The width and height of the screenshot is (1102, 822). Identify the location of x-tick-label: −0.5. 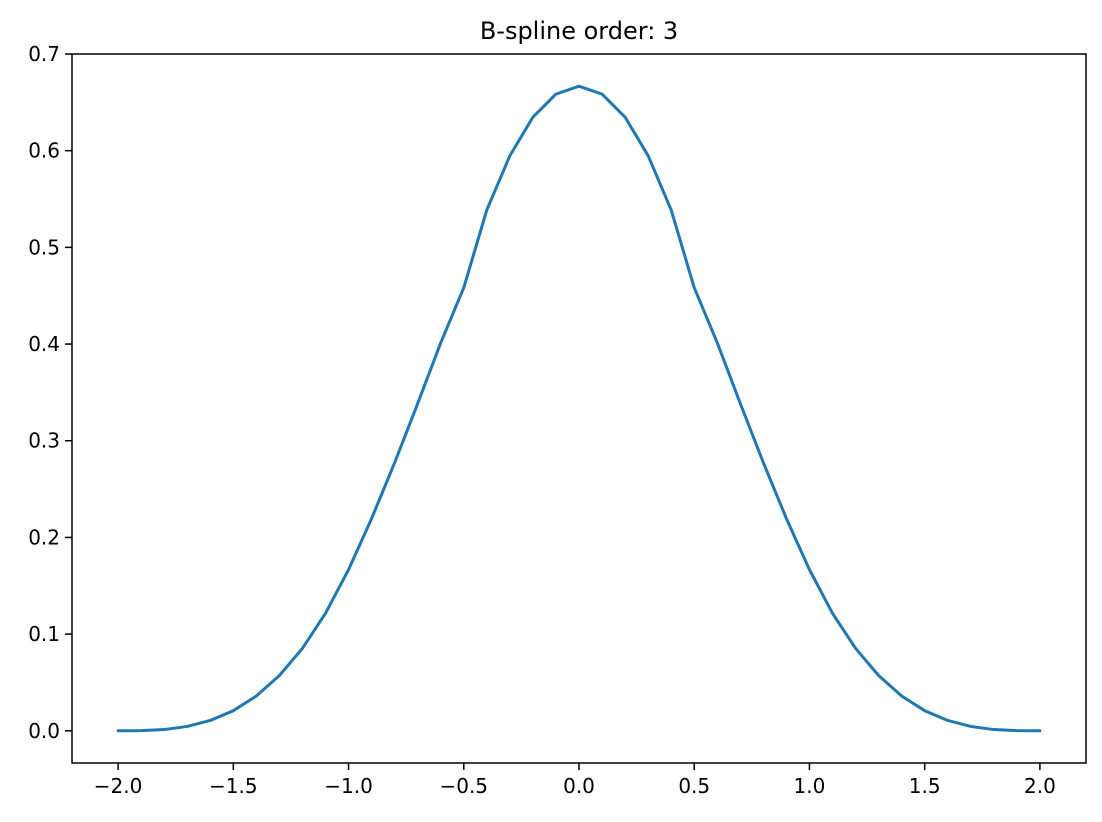
(463, 786).